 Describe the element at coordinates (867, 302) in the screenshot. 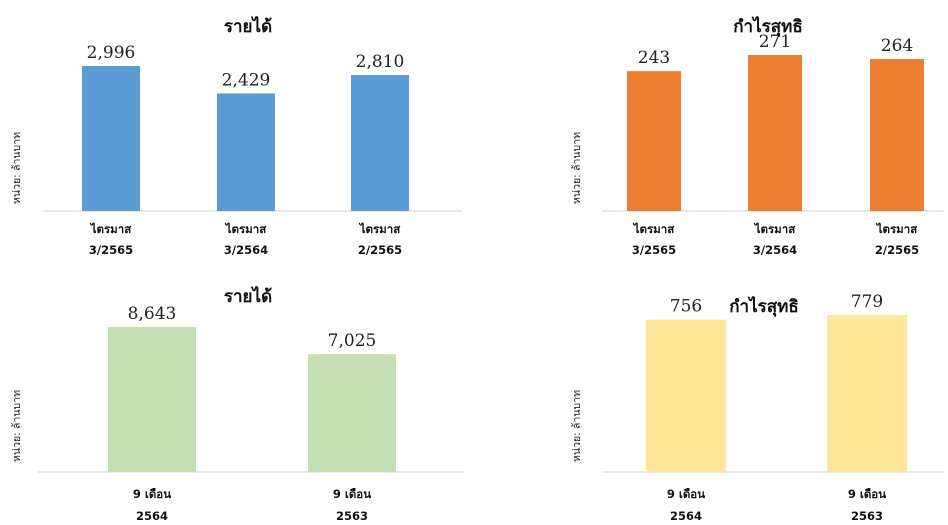

I see `data-label: 779` at that location.